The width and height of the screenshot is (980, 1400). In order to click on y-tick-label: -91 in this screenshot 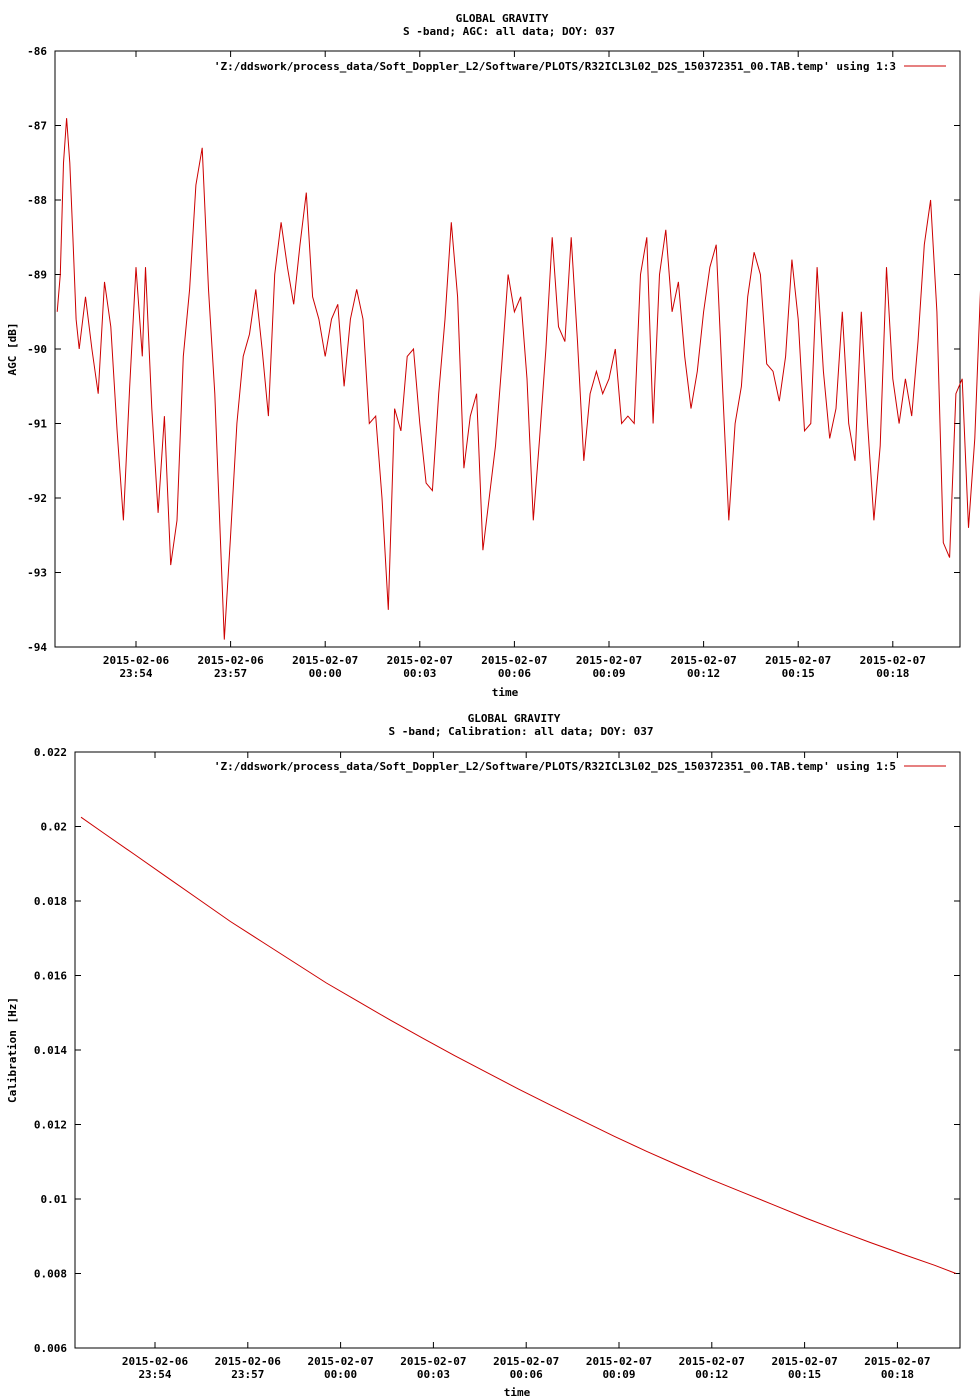, I will do `click(37, 424)`.